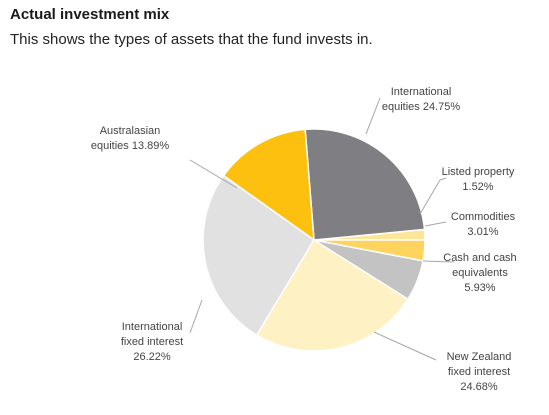 This screenshot has height=415, width=549. I want to click on slice-label-listed-property: Listed property 1.52%, so click(478, 179).